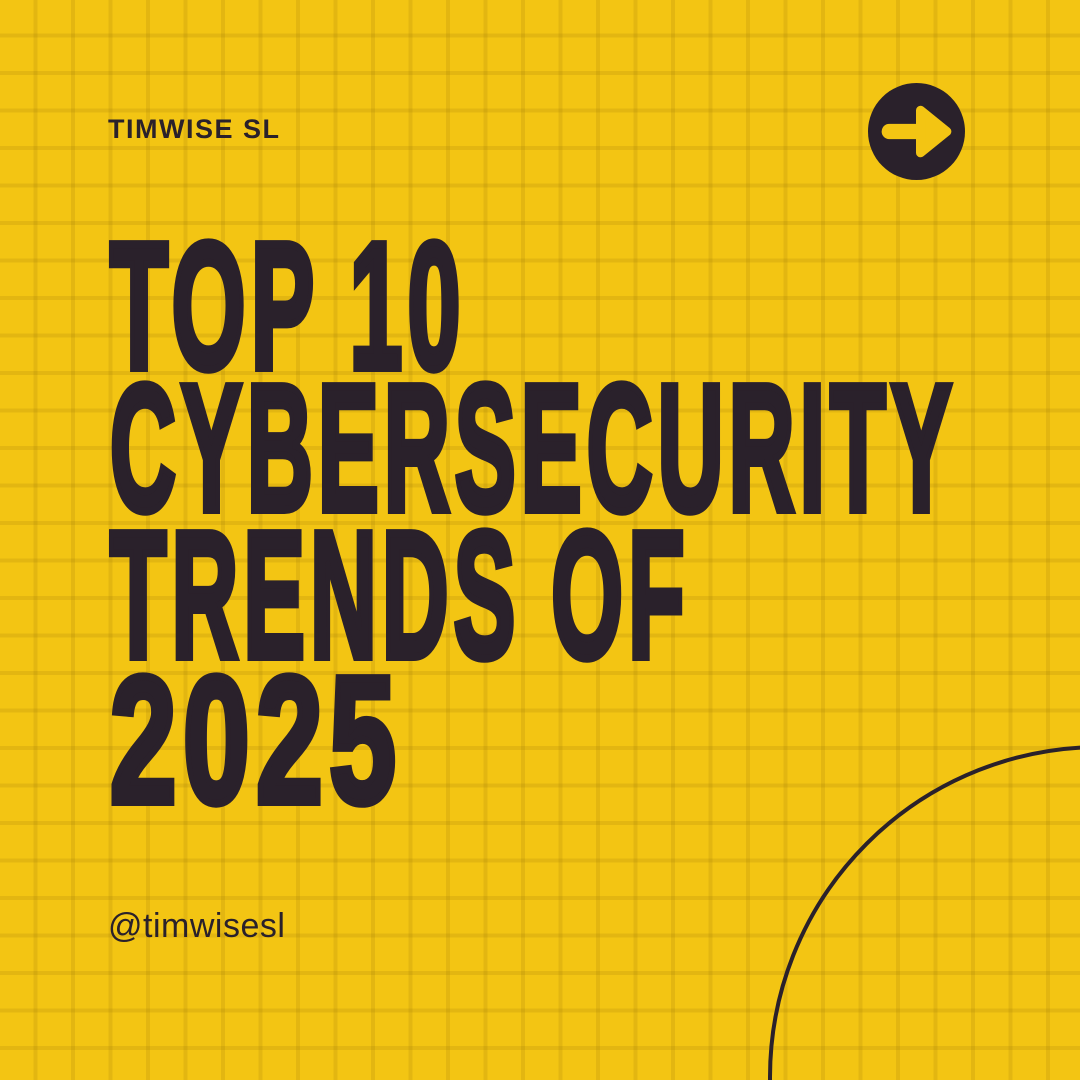  What do you see at coordinates (287, 306) in the screenshot?
I see `title-line-1: TOP 10` at bounding box center [287, 306].